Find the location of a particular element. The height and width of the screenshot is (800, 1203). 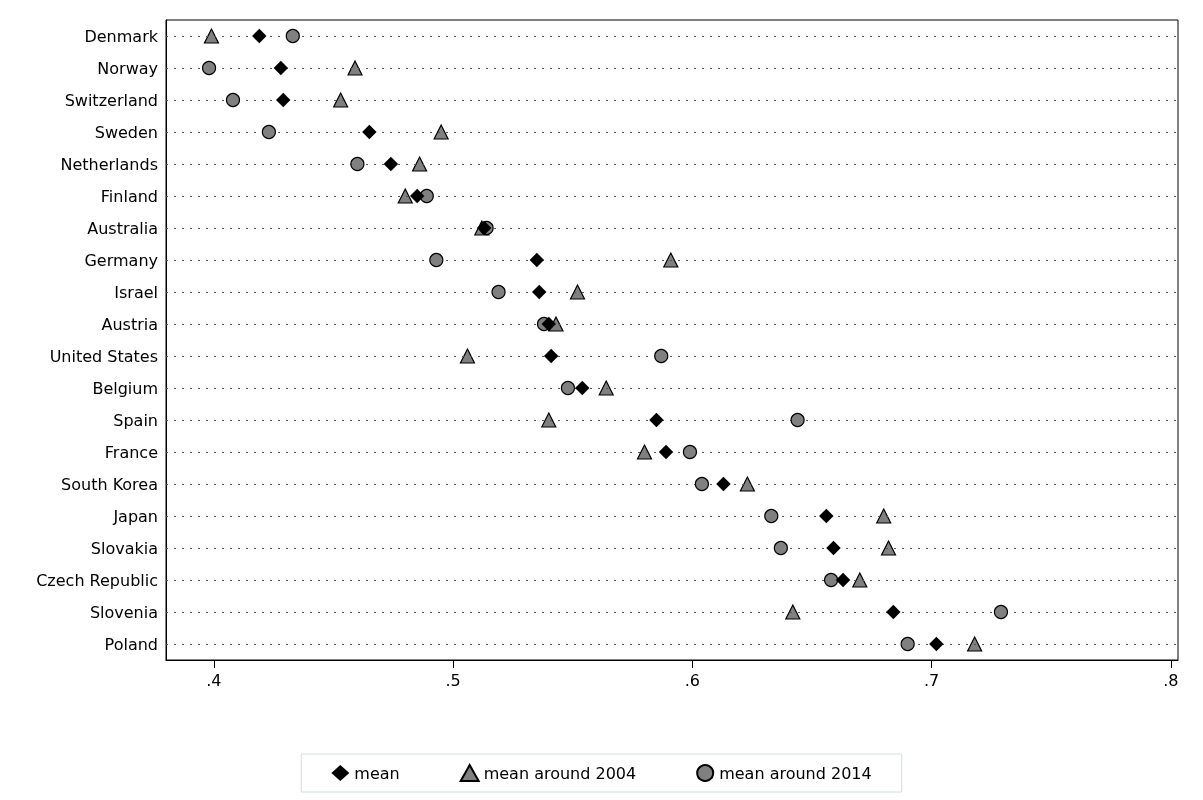

y-tick-label: Slovenia is located at coordinates (123, 612).